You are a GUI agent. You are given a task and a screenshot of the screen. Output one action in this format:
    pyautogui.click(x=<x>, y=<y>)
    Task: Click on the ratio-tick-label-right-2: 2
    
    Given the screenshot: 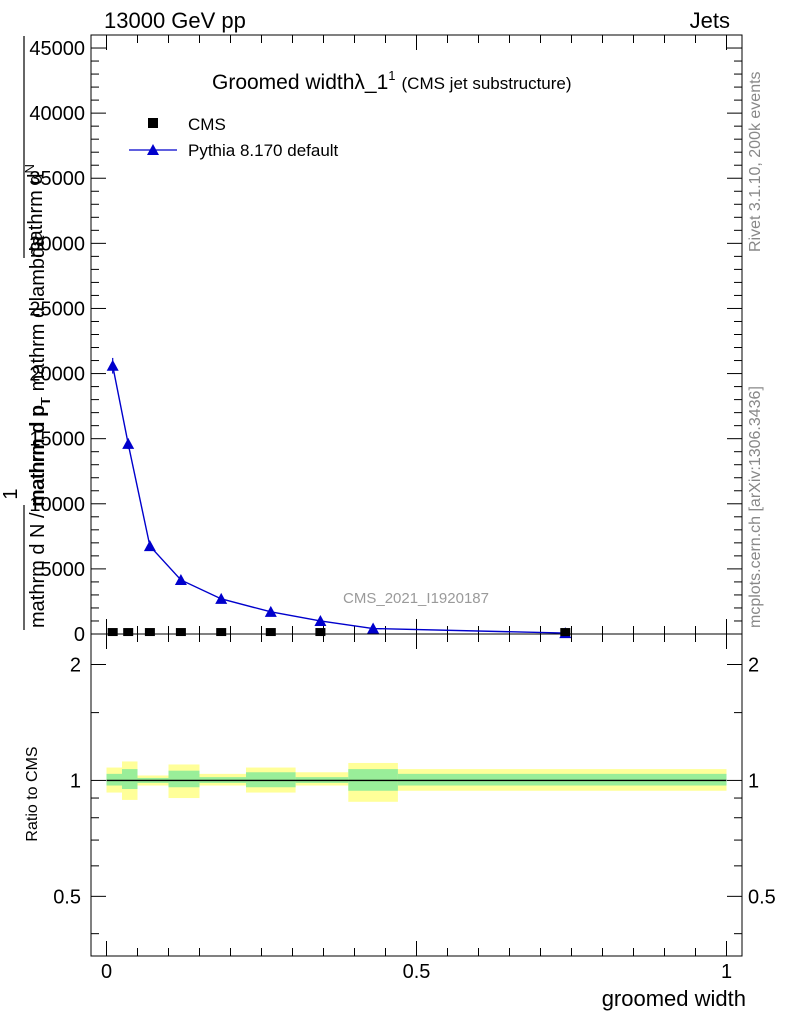 What is the action you would take?
    pyautogui.click(x=753, y=665)
    